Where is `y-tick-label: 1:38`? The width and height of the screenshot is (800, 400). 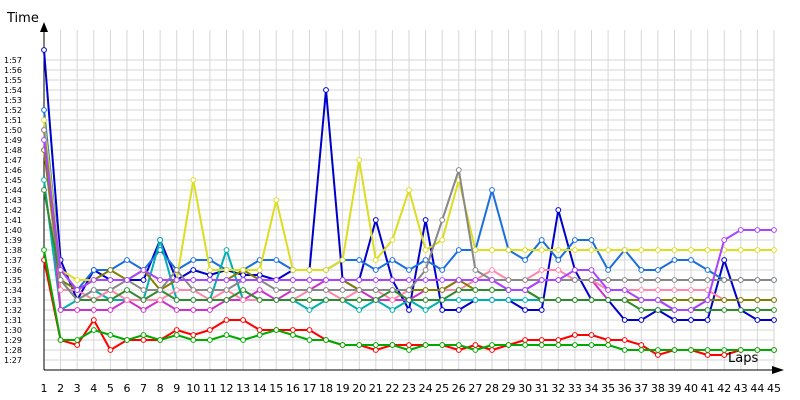
y-tick-label: 1:38 is located at coordinates (13, 250).